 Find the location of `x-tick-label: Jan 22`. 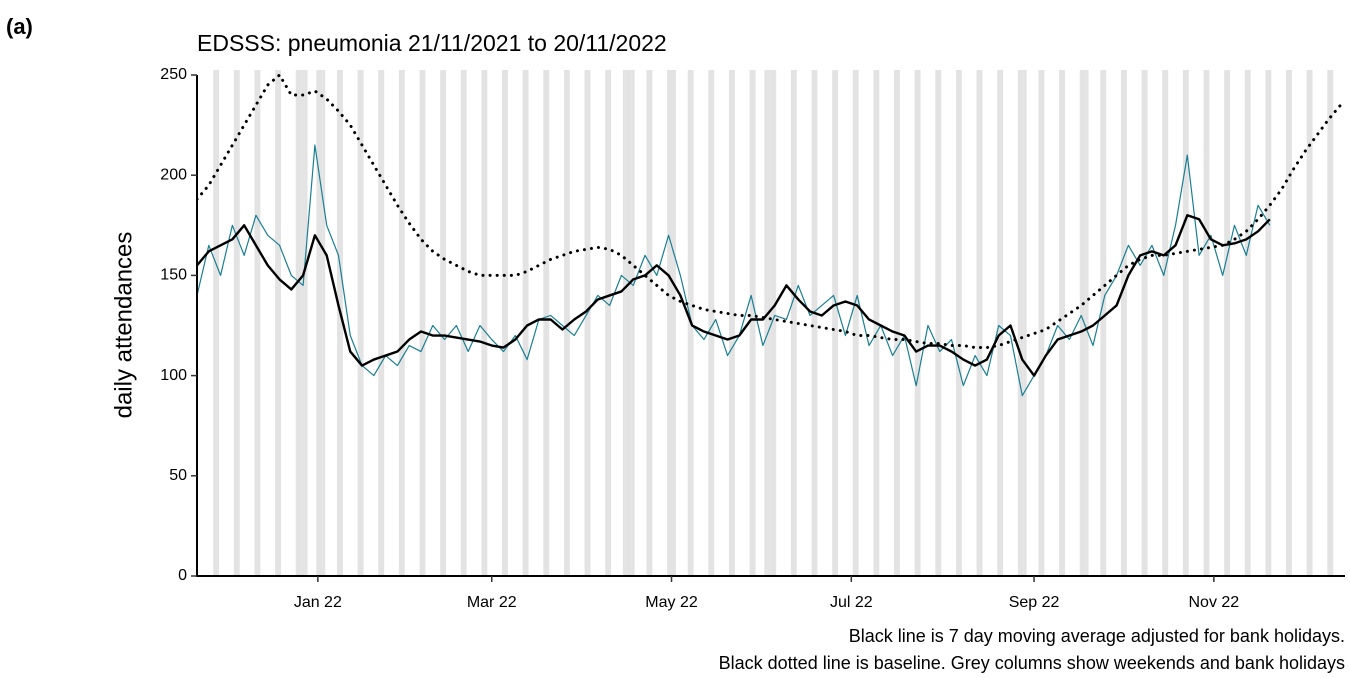

x-tick-label: Jan 22 is located at coordinates (318, 602).